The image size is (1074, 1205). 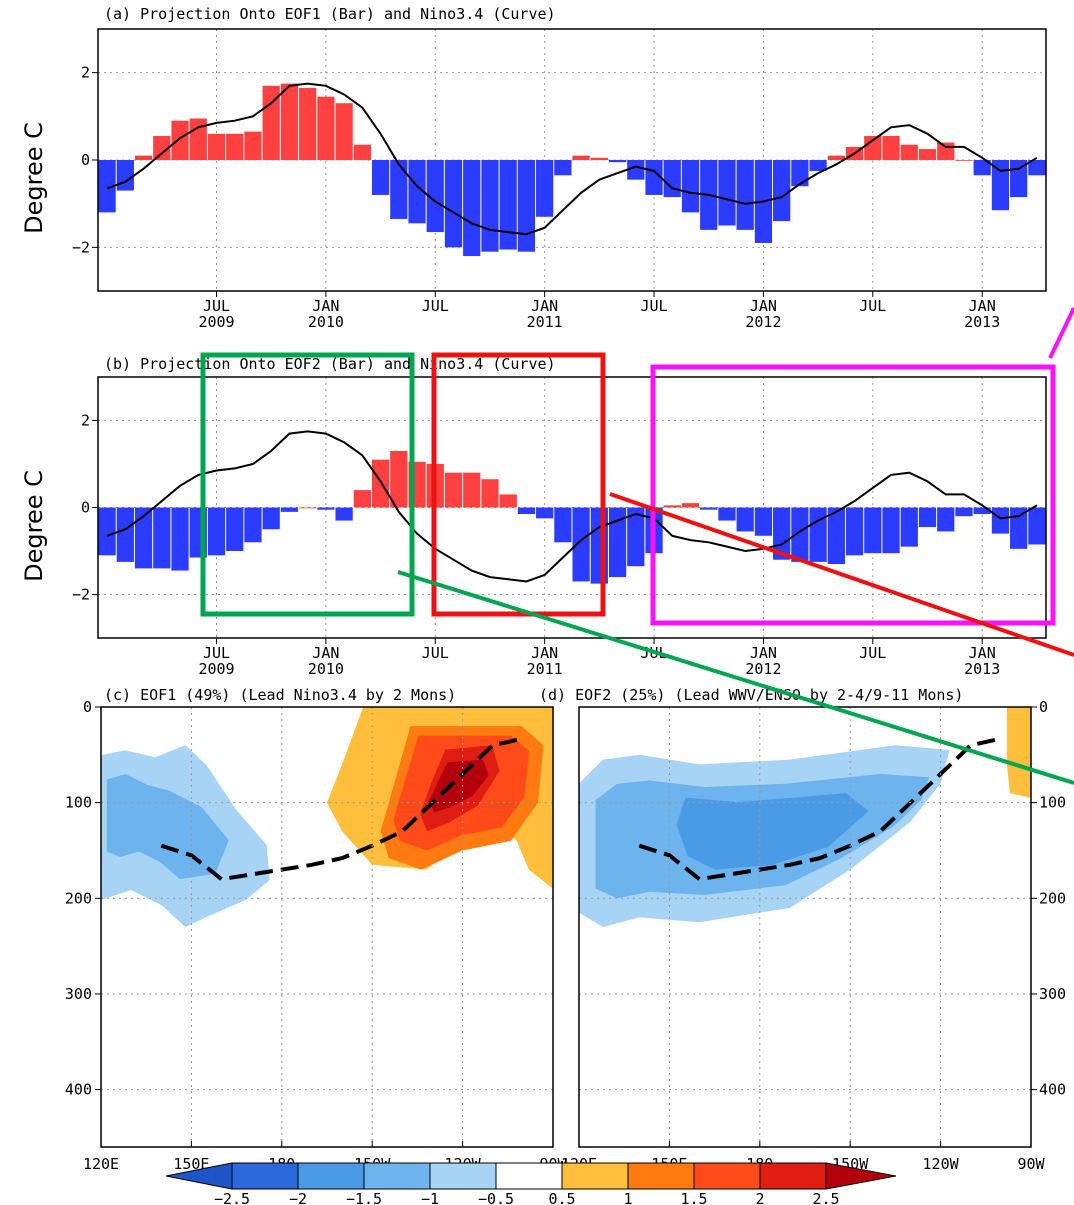 What do you see at coordinates (232, 1197) in the screenshot?
I see `colorbar-label: −2.5` at bounding box center [232, 1197].